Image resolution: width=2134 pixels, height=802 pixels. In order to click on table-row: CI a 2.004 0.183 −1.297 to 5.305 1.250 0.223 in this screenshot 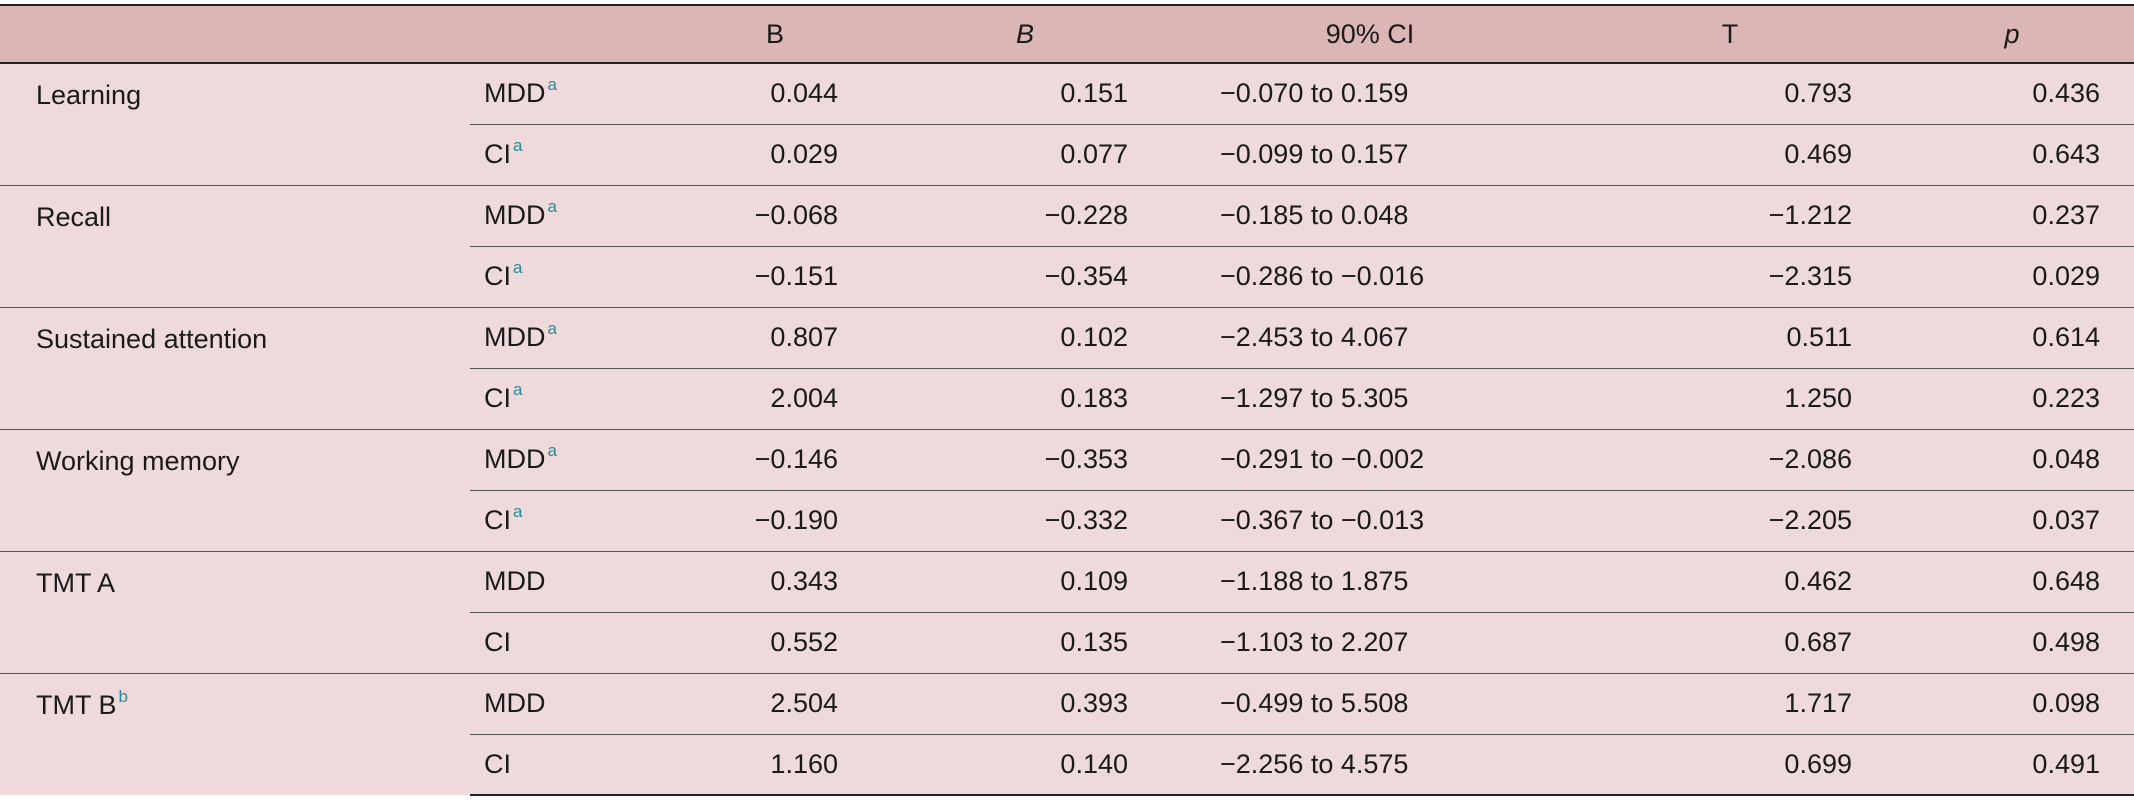, I will do `click(1067, 398)`.